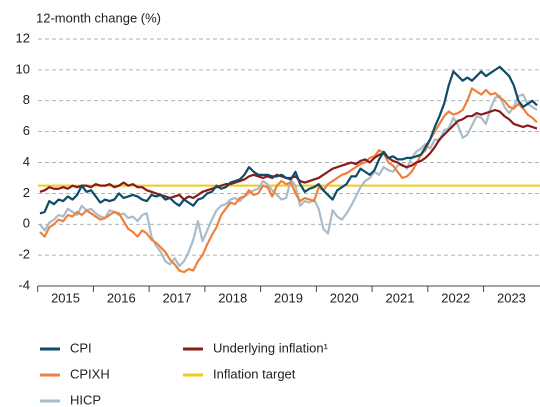 This screenshot has width=540, height=407. What do you see at coordinates (455, 297) in the screenshot?
I see `x-tick-label: 2022` at bounding box center [455, 297].